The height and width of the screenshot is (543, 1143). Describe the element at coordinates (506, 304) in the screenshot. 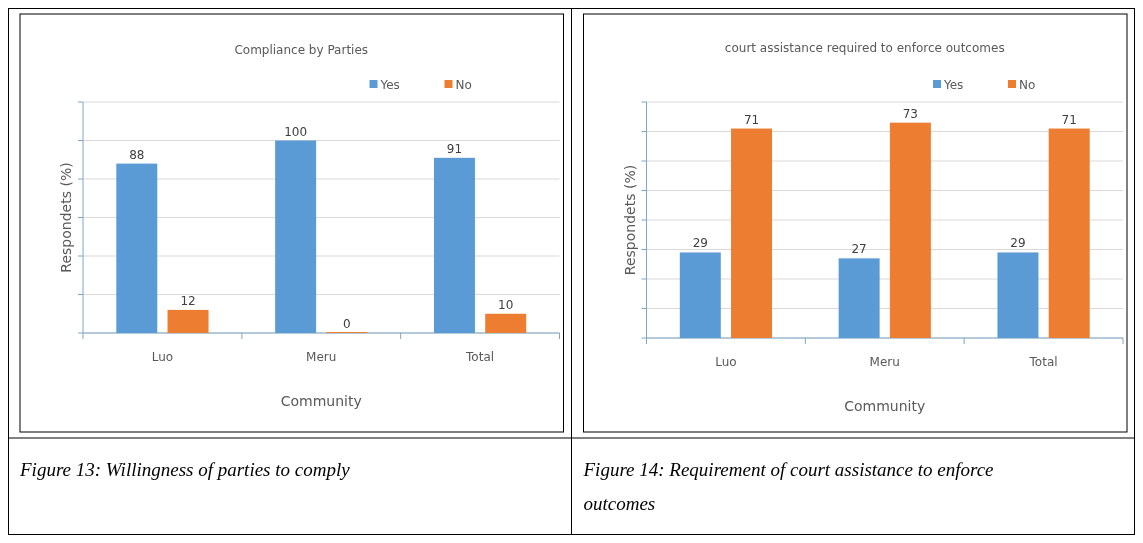

I see `data-label: 10` at that location.